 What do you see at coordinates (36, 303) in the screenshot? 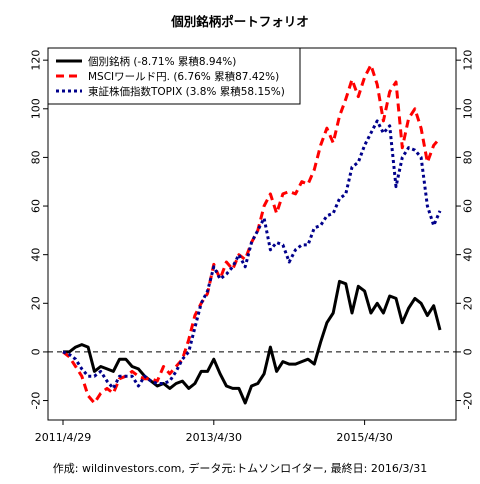
I see `y-tick-label-left: 20` at bounding box center [36, 303].